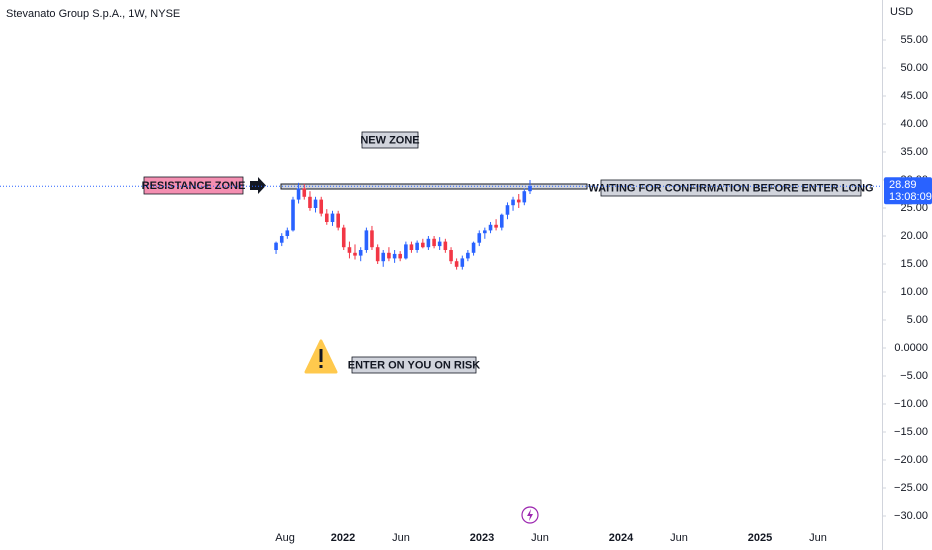 The height and width of the screenshot is (550, 932). I want to click on last-price-label: 28.89, so click(903, 185).